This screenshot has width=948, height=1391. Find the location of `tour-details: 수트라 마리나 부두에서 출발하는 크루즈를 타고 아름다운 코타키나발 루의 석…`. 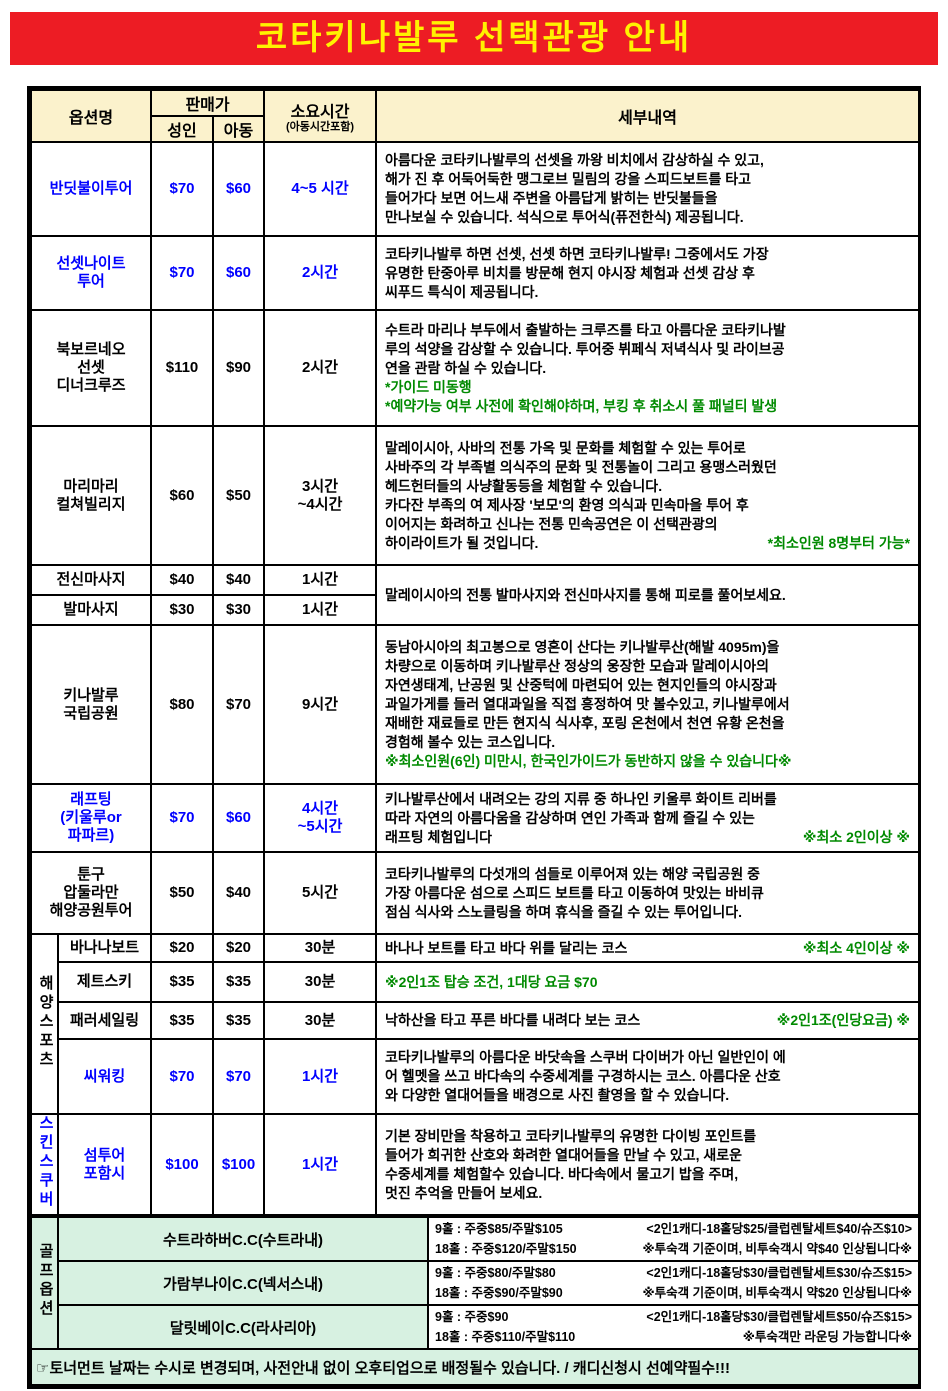

tour-details: 수트라 마리나 부두에서 출발하는 크루즈를 타고 아름다운 코타키나발 루의 석… is located at coordinates (648, 368).